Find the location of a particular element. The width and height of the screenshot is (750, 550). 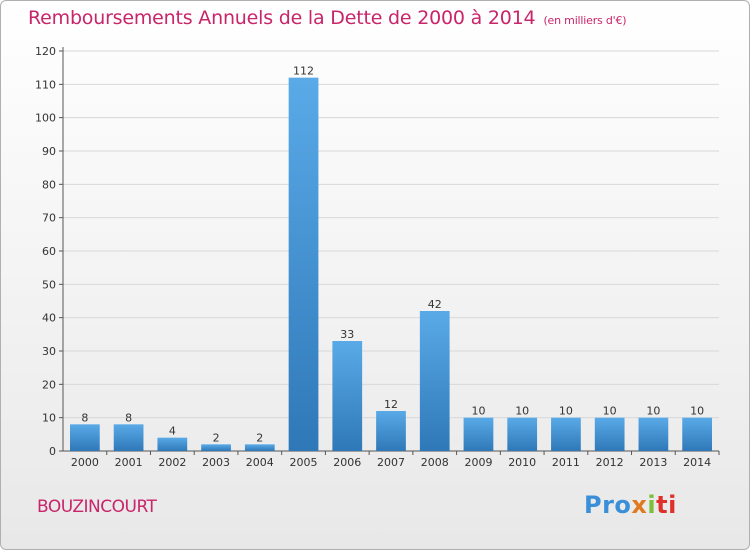

commune-name: BOUZINCOURT is located at coordinates (97, 507).